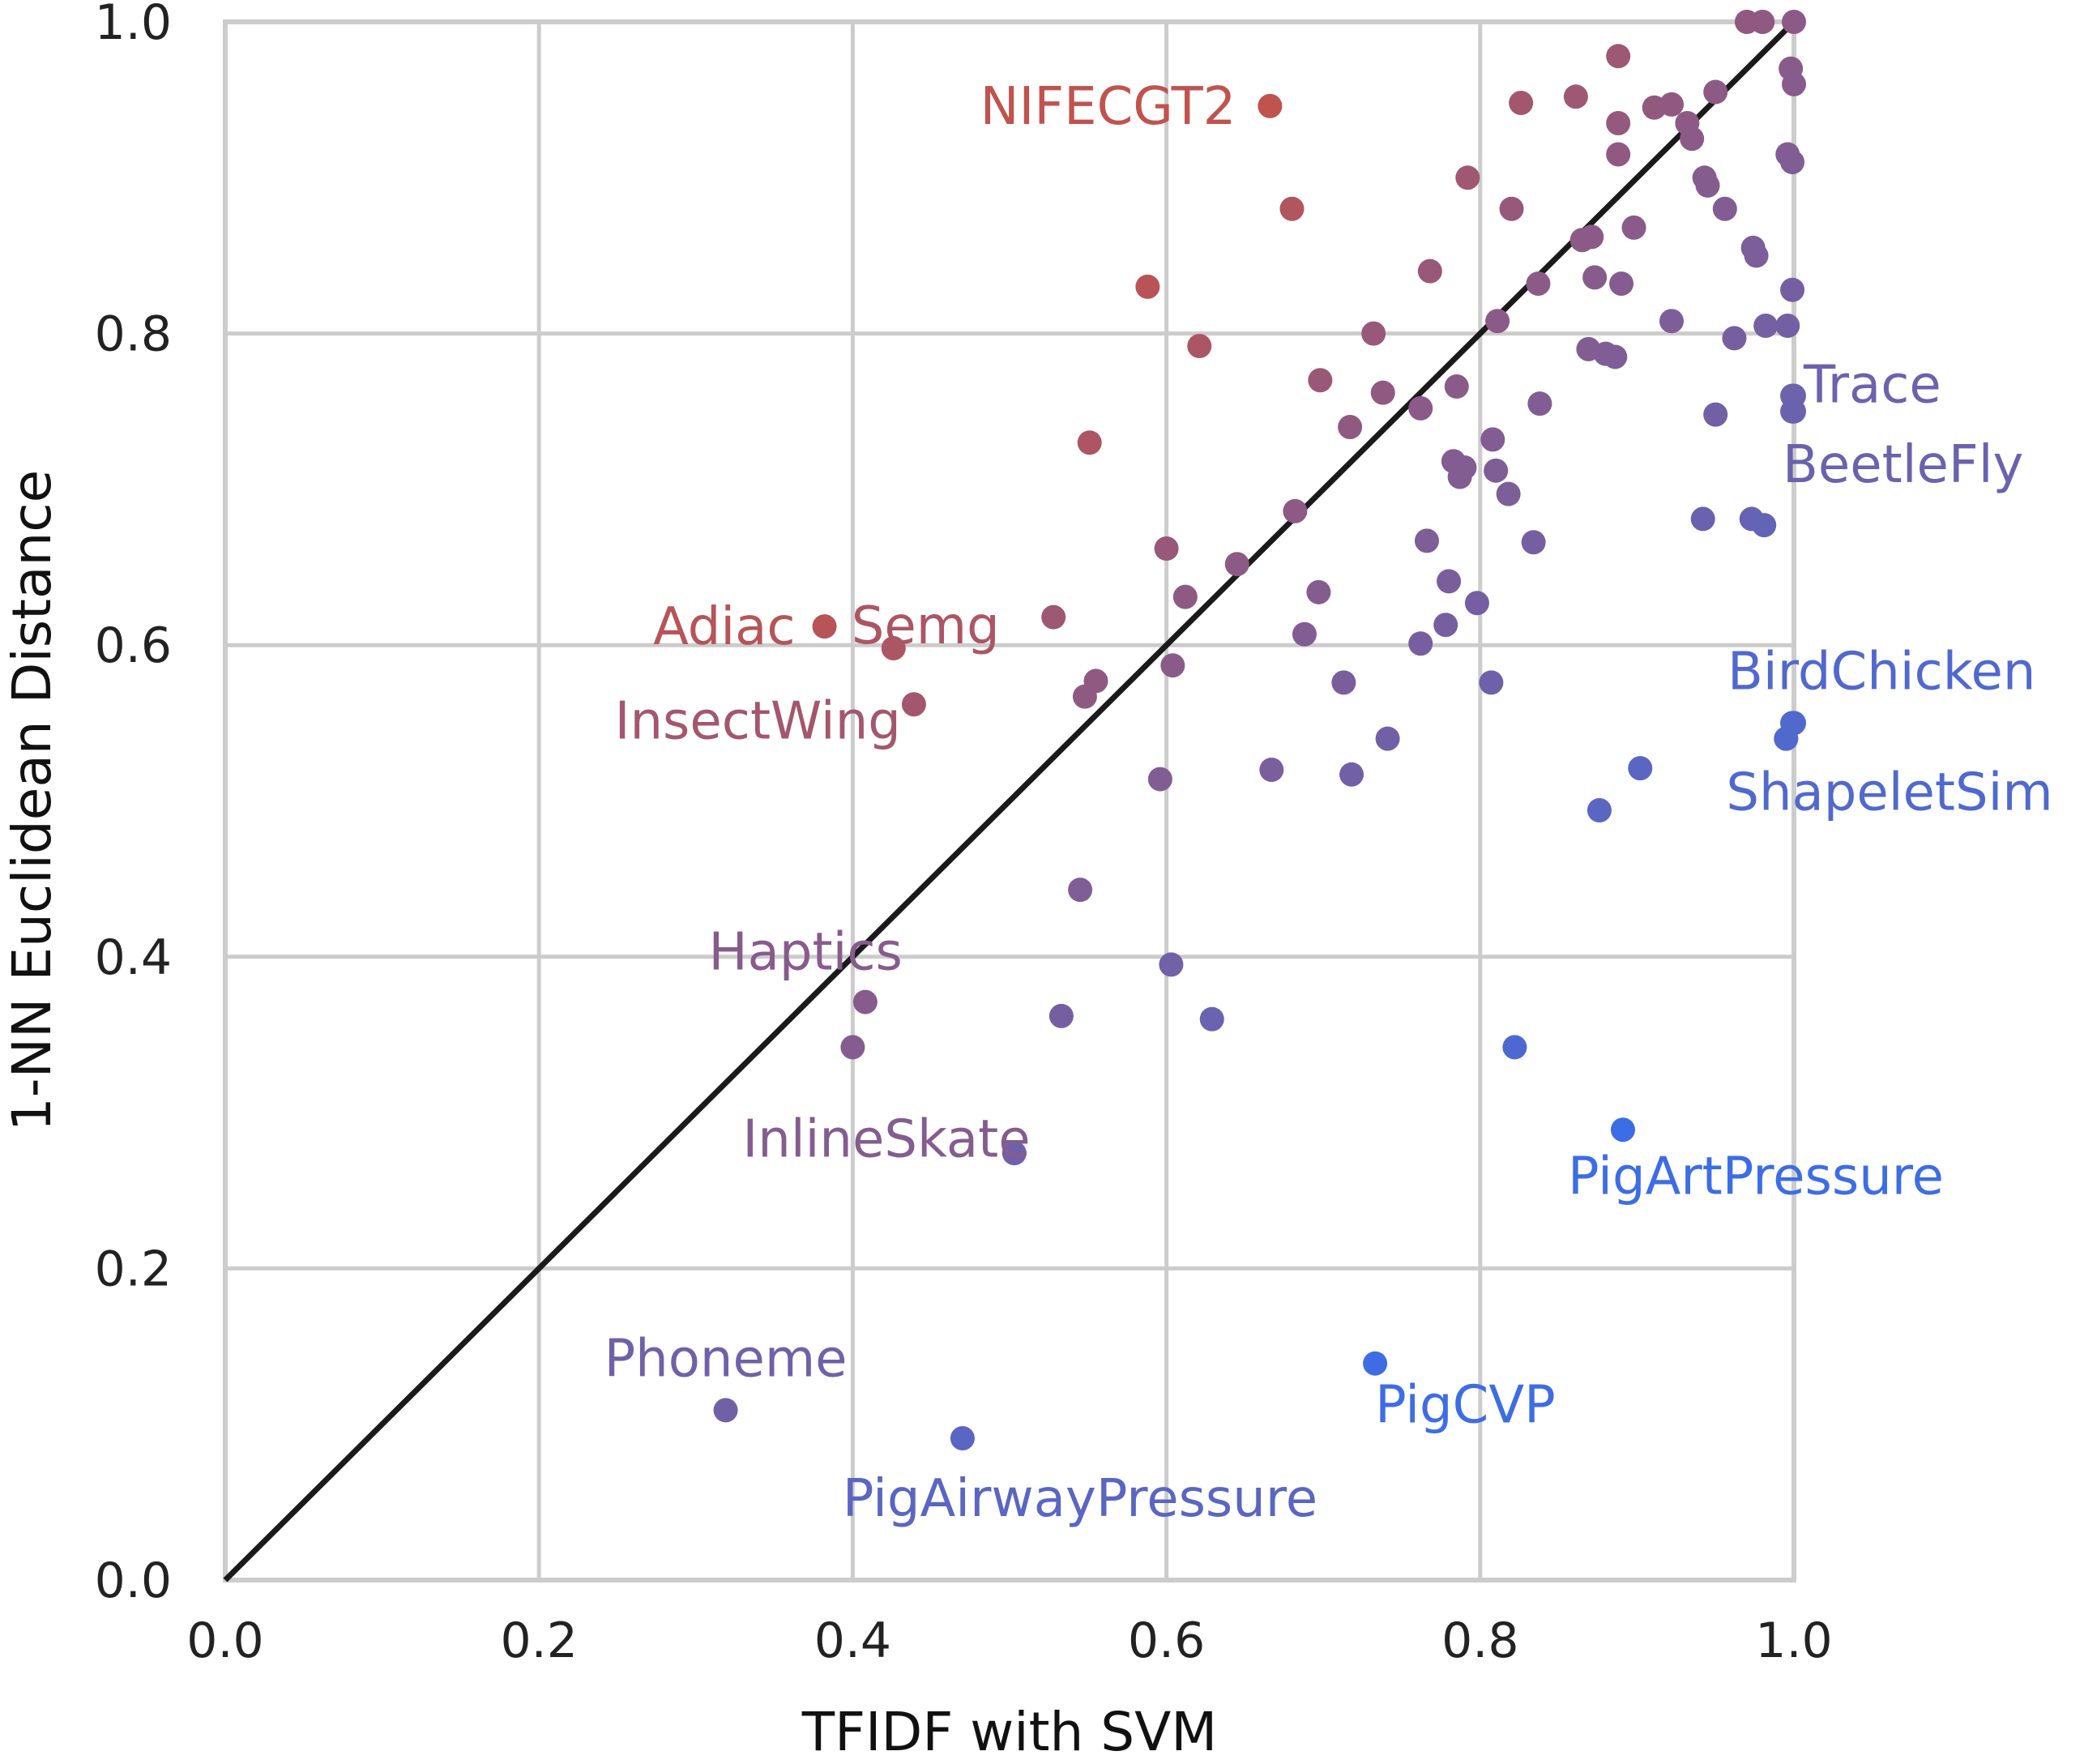 Image resolution: width=2084 pixels, height=1764 pixels. What do you see at coordinates (913, 704) in the screenshot?
I see `point-insectwing` at bounding box center [913, 704].